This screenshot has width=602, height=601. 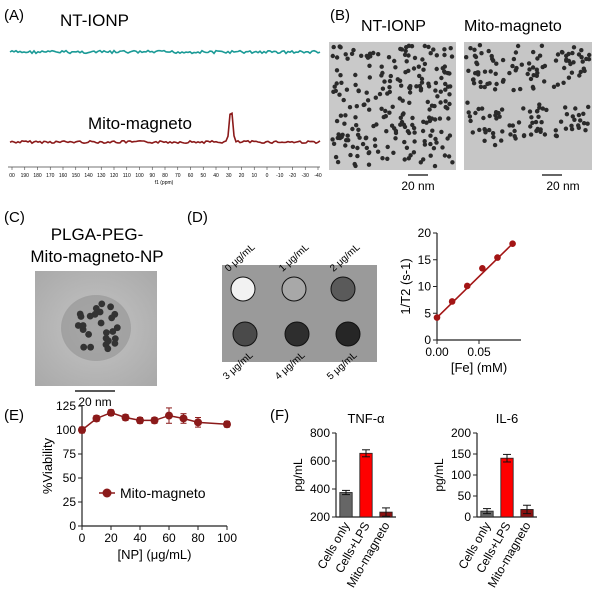 I want to click on y-axis-label: 1/T2 (s-1), so click(x=405, y=286).